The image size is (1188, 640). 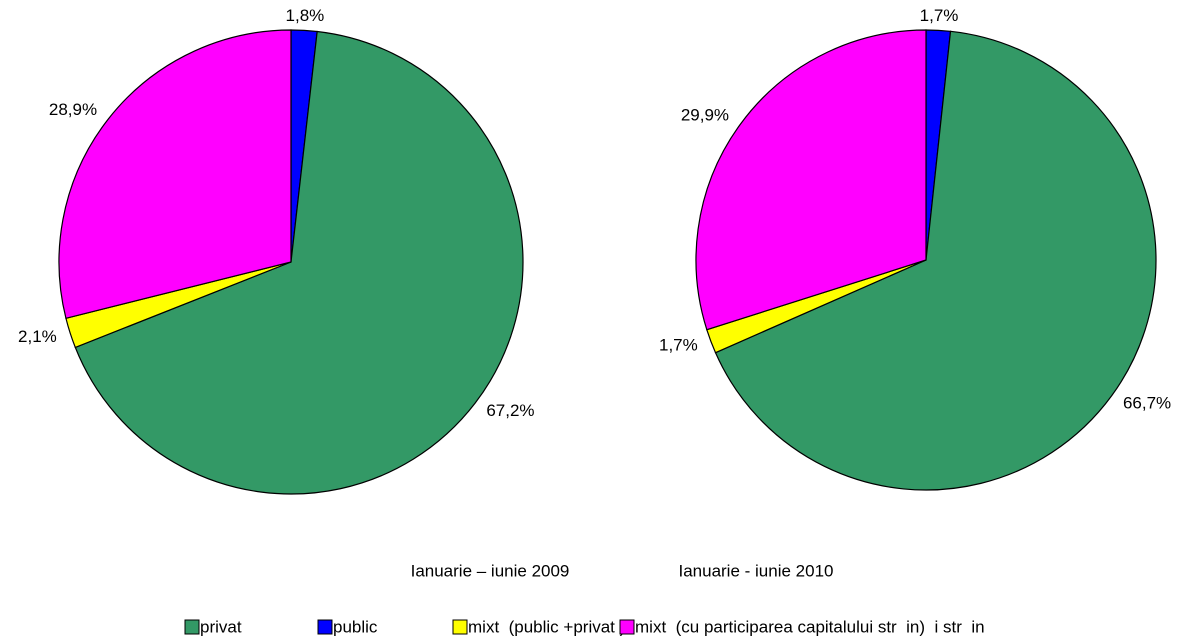 I want to click on legend-label: mixt (public +privat ), so click(x=546, y=626).